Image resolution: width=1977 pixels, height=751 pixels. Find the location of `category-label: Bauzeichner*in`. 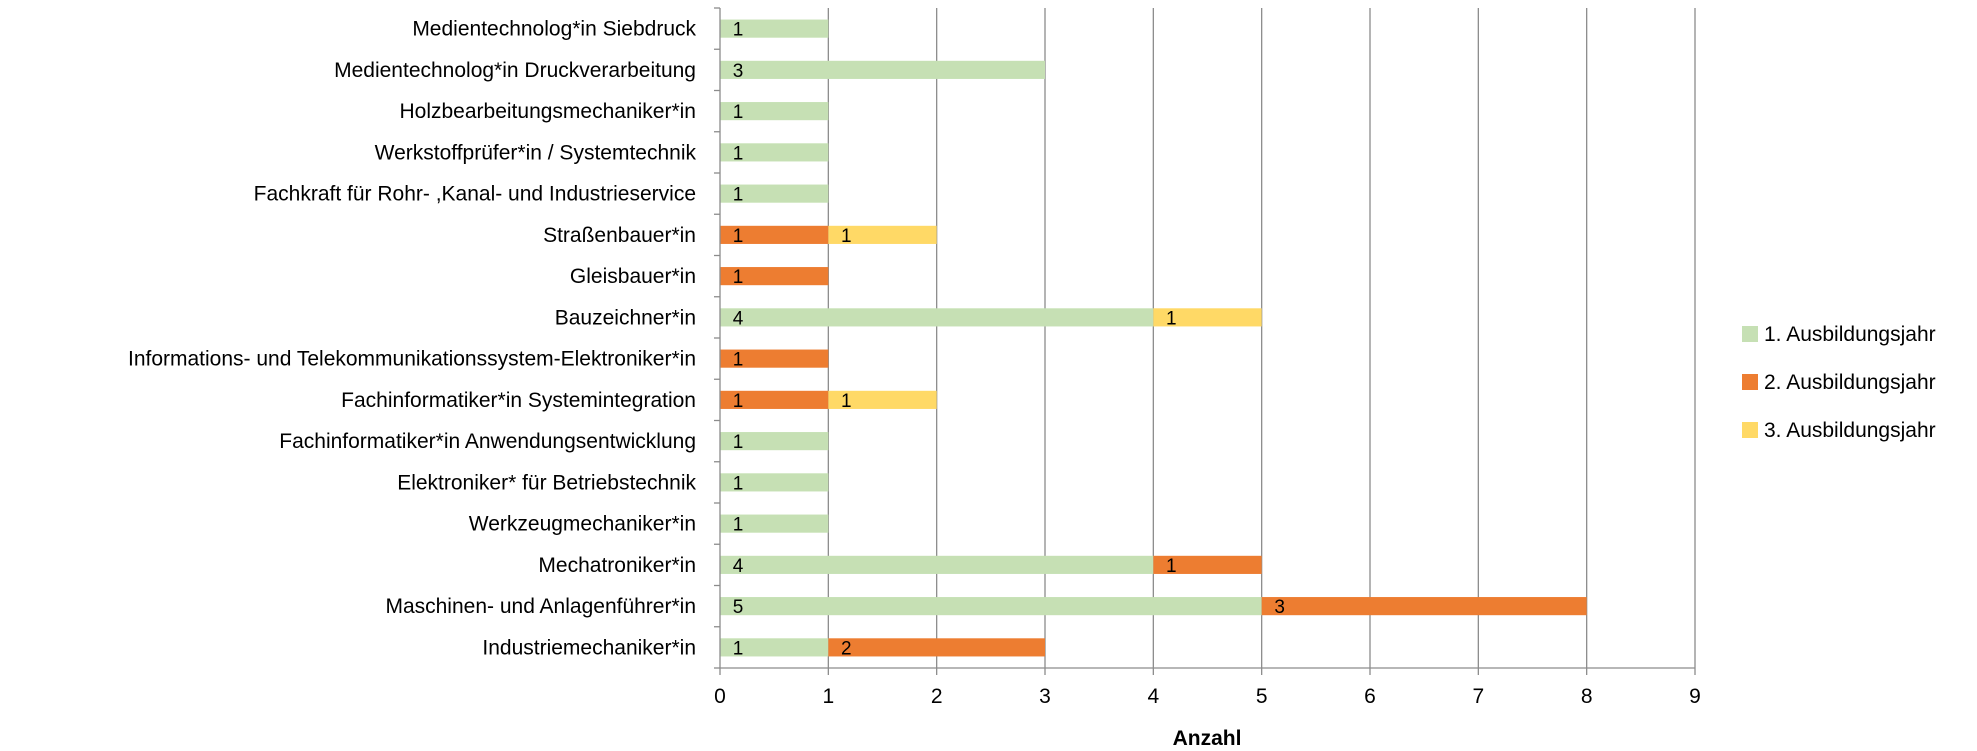

category-label: Bauzeichner*in is located at coordinates (625, 317).